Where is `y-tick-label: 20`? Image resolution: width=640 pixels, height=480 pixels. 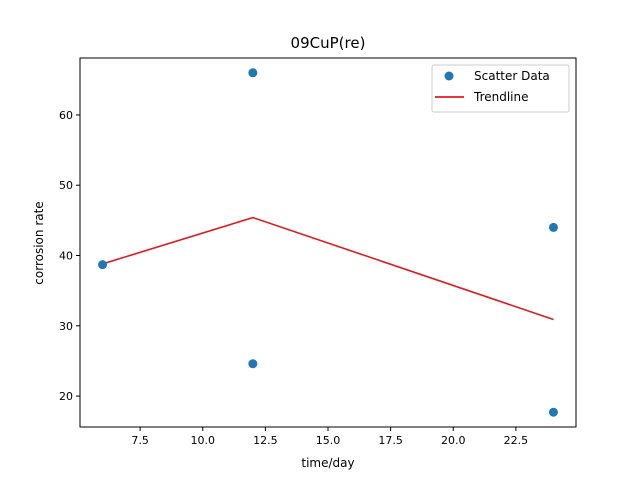
y-tick-label: 20 is located at coordinates (66, 396).